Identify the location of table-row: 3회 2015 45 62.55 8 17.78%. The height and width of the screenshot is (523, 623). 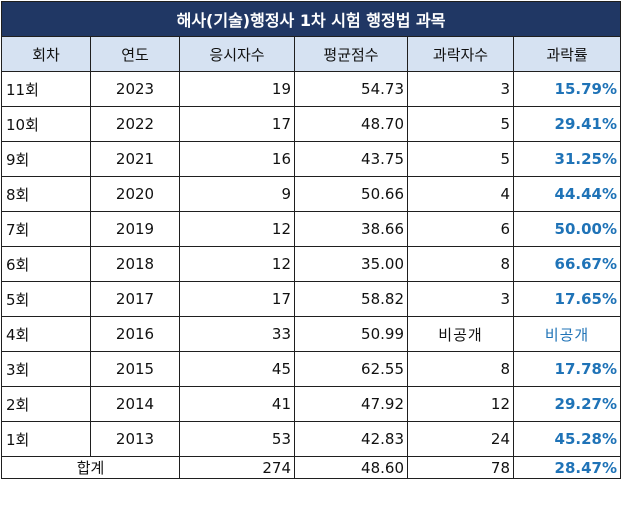
(311, 369).